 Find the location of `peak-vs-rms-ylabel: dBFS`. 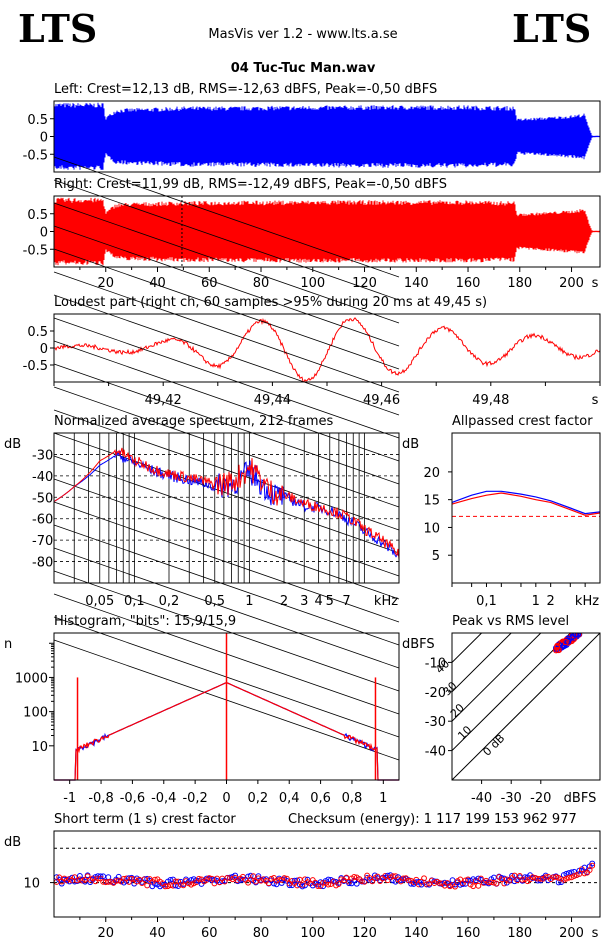

peak-vs-rms-ylabel: dBFS is located at coordinates (418, 644).